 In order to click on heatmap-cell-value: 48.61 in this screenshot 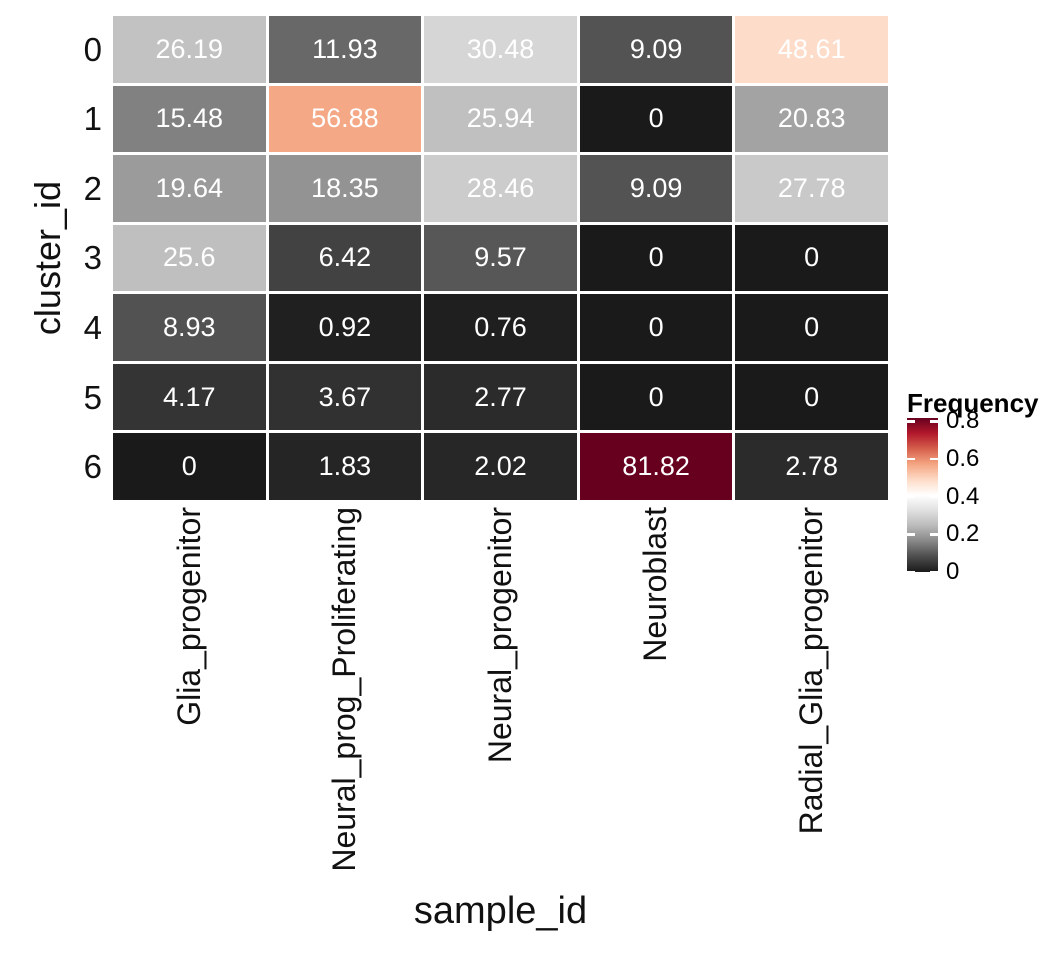, I will do `click(811, 48)`.